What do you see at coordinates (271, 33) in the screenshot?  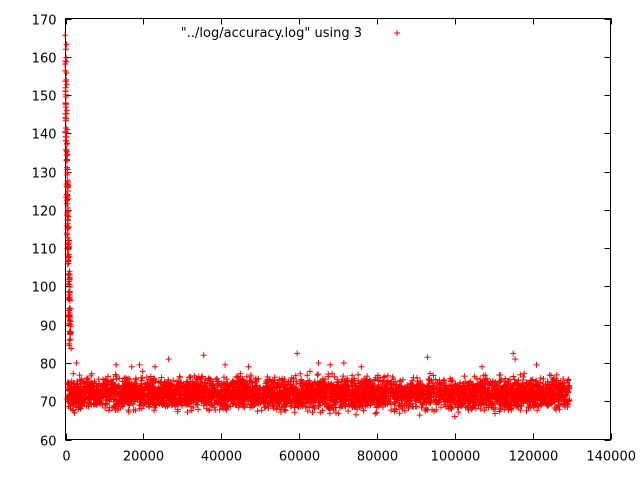 I see `legend-label: "../log/accuracy.log" using 3` at bounding box center [271, 33].